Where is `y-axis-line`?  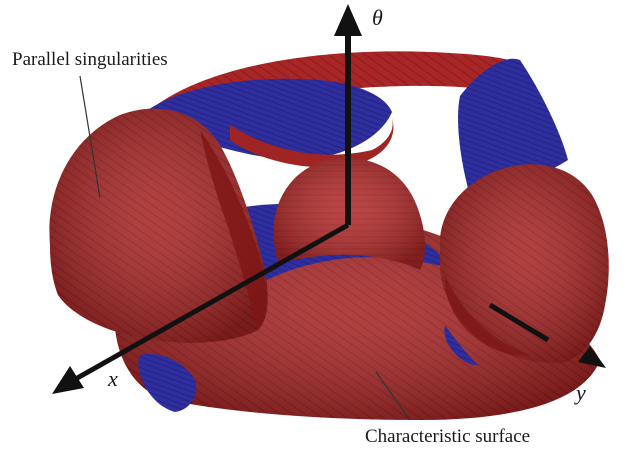
y-axis-line is located at coordinates (519, 322).